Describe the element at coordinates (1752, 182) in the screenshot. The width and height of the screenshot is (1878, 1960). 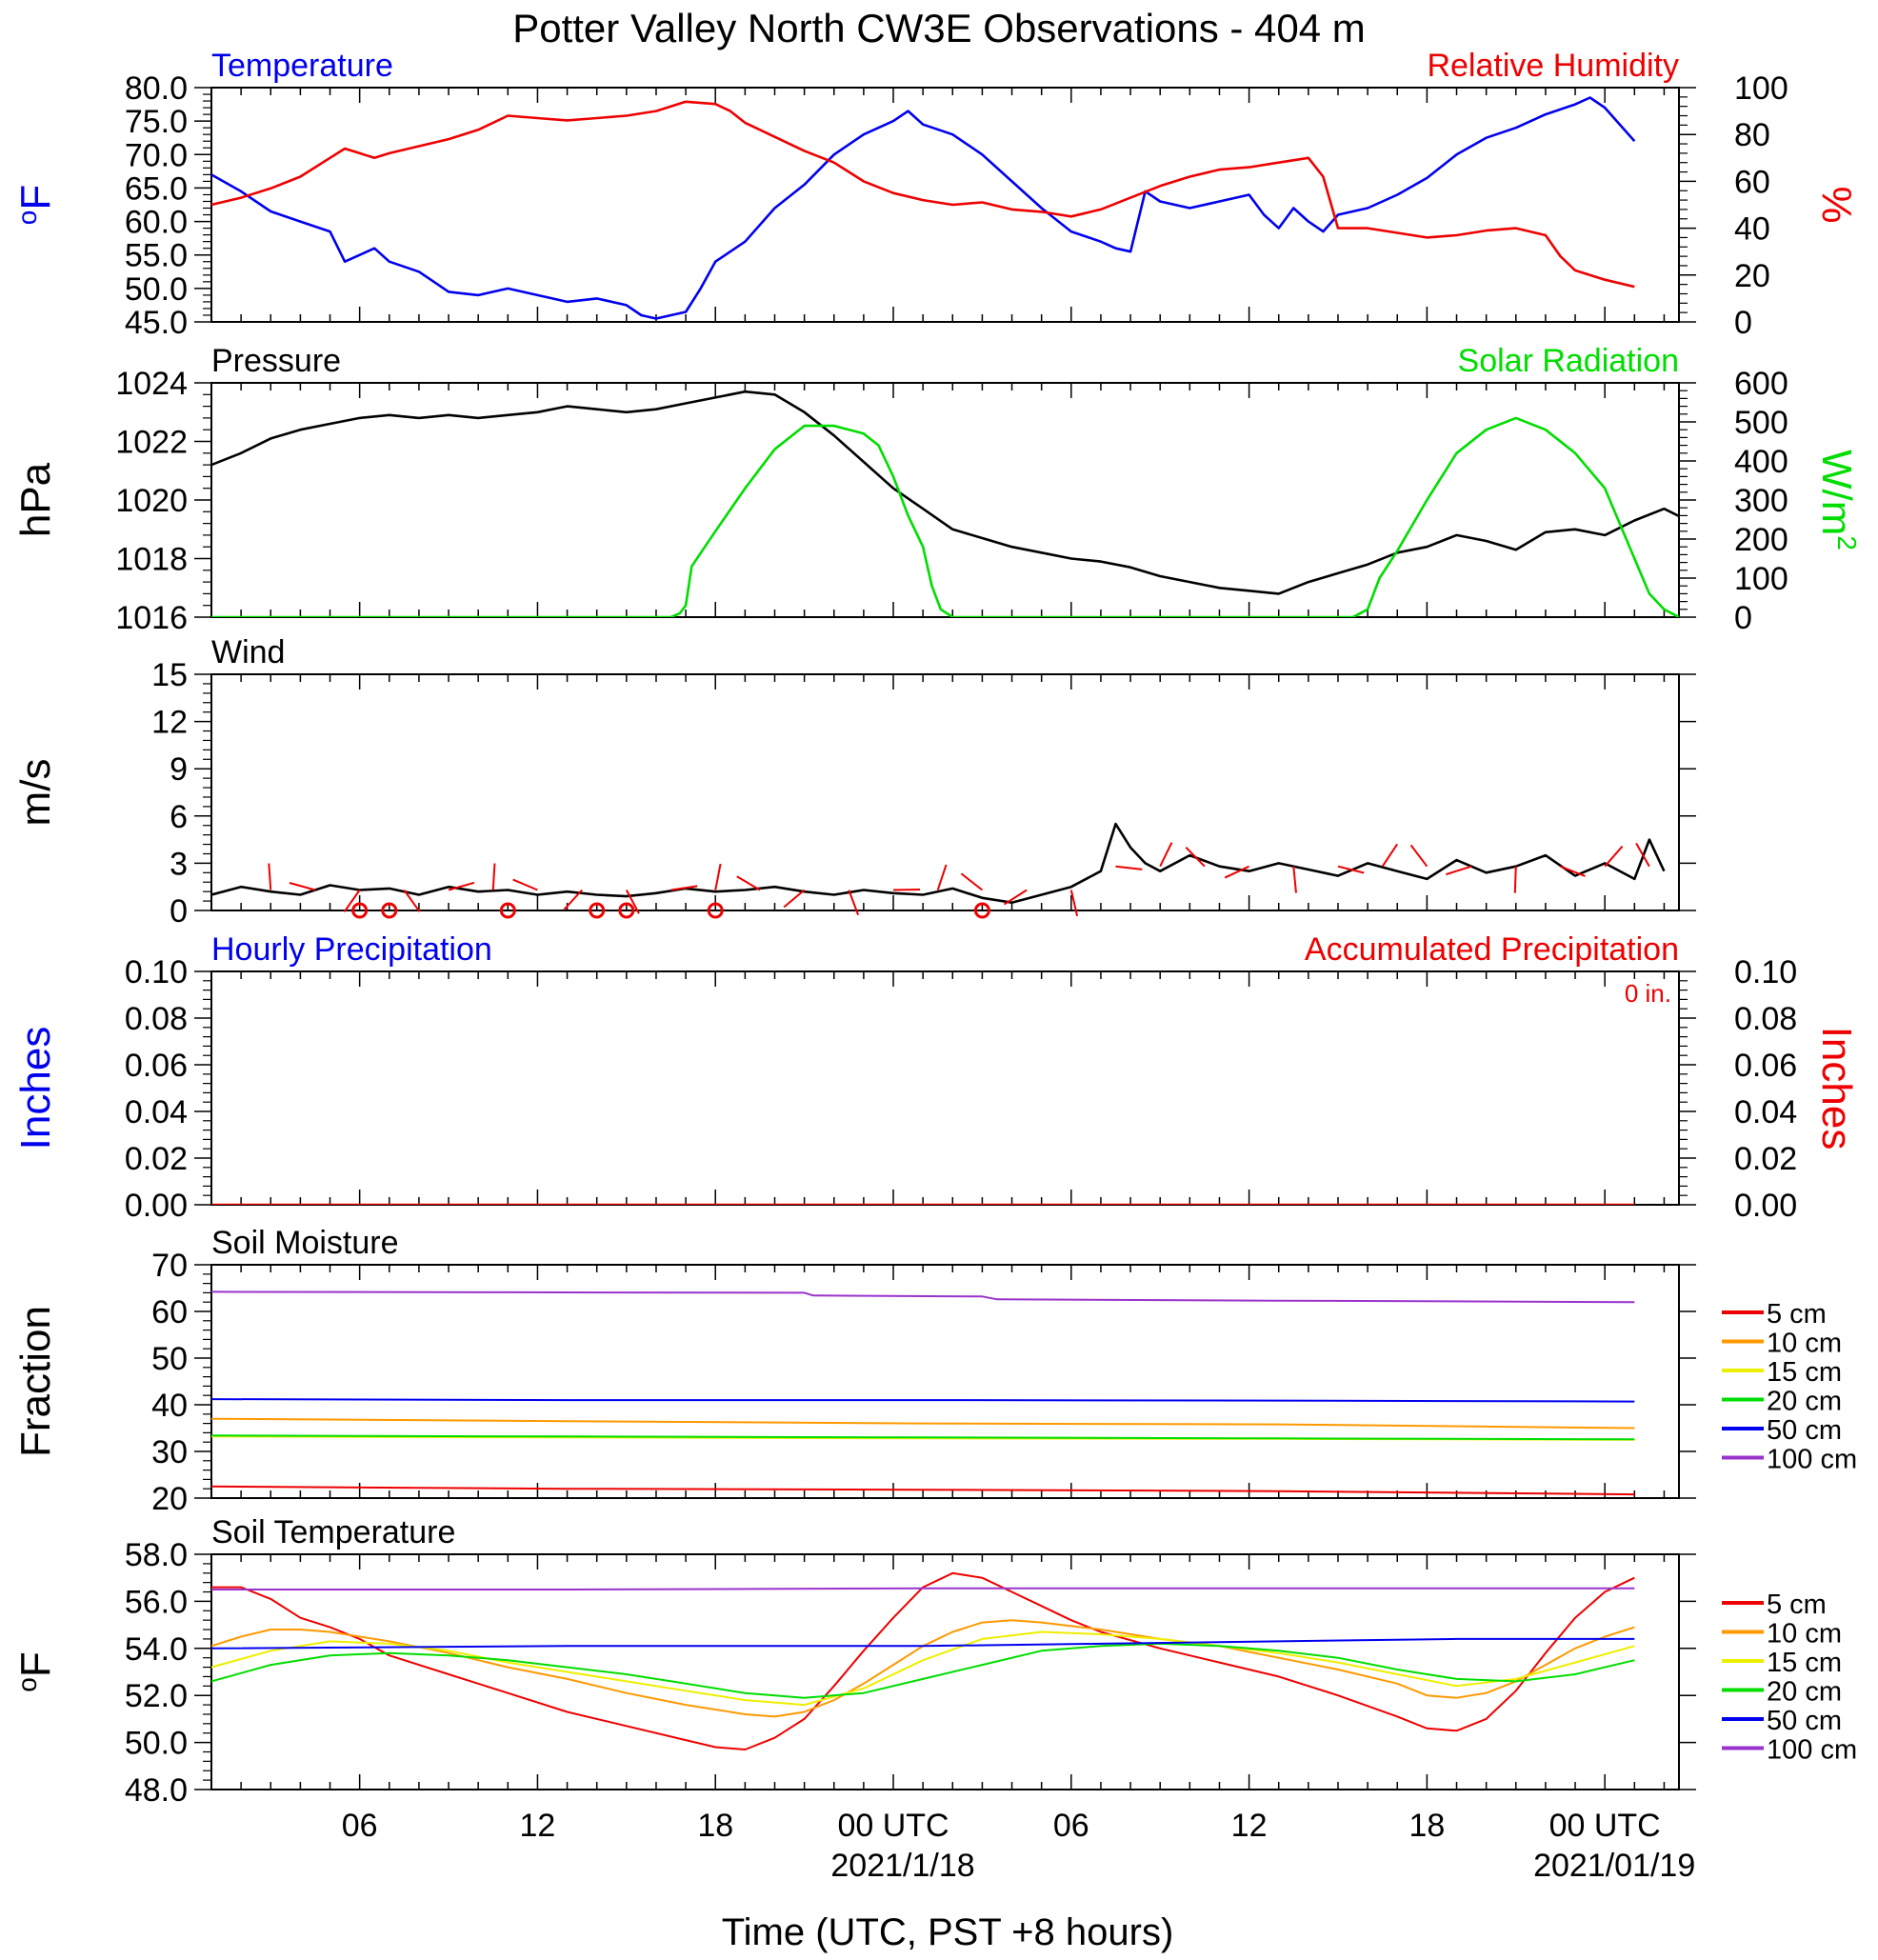
I see `y-tick-label-right: 60` at that location.